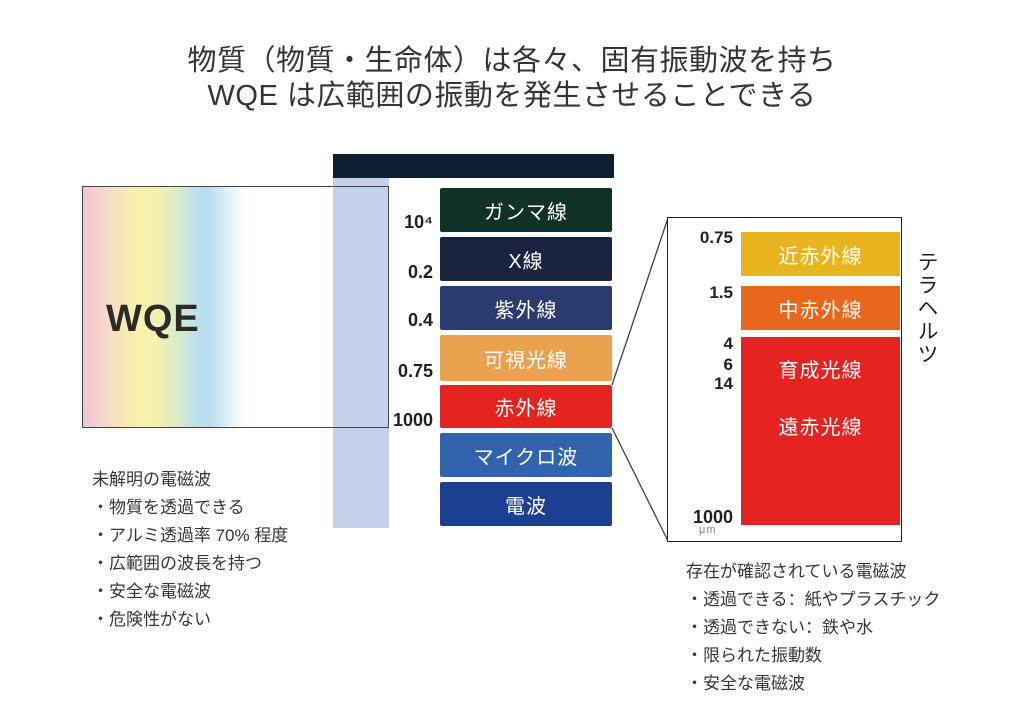  Describe the element at coordinates (151, 479) in the screenshot. I see `notes-left-heading: 未解明の電磁波` at that location.